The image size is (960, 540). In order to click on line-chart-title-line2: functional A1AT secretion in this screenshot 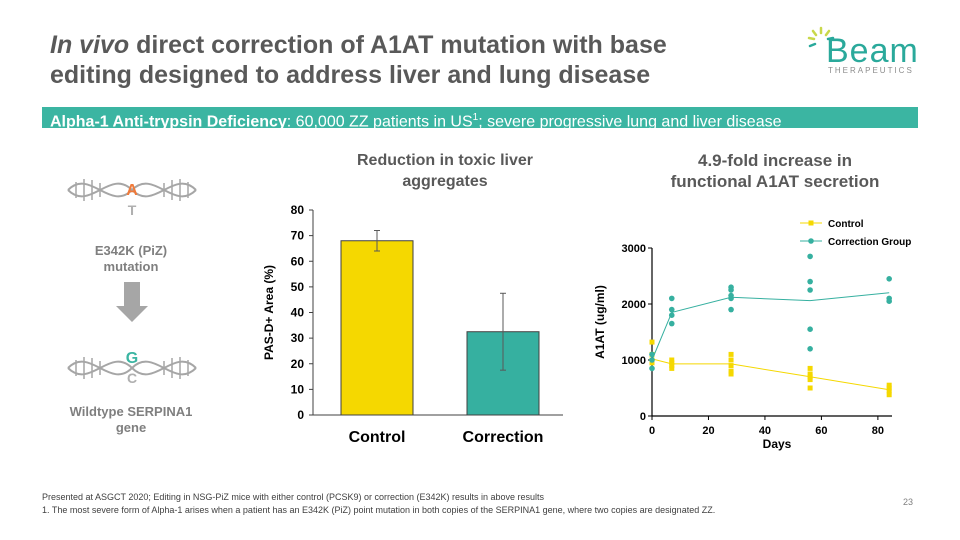, I will do `click(775, 181)`.